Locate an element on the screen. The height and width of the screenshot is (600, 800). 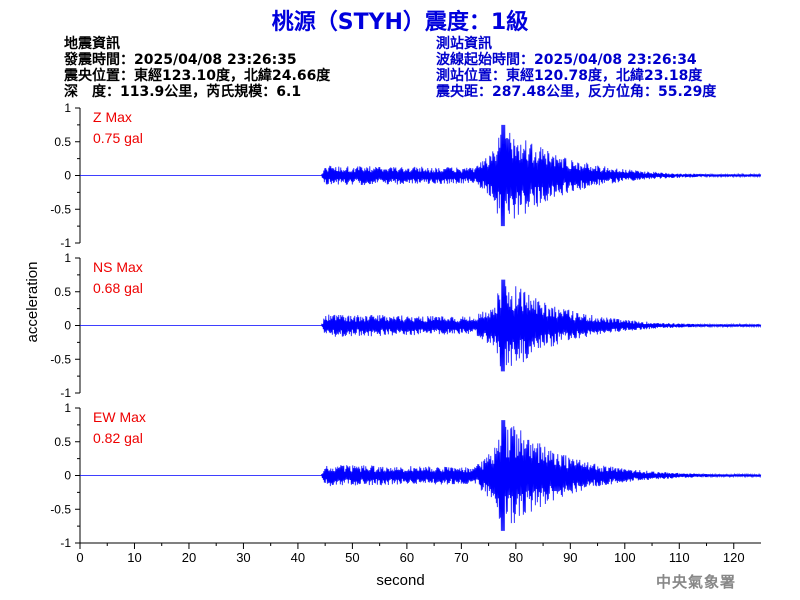
waveform-z is located at coordinates (421, 175).